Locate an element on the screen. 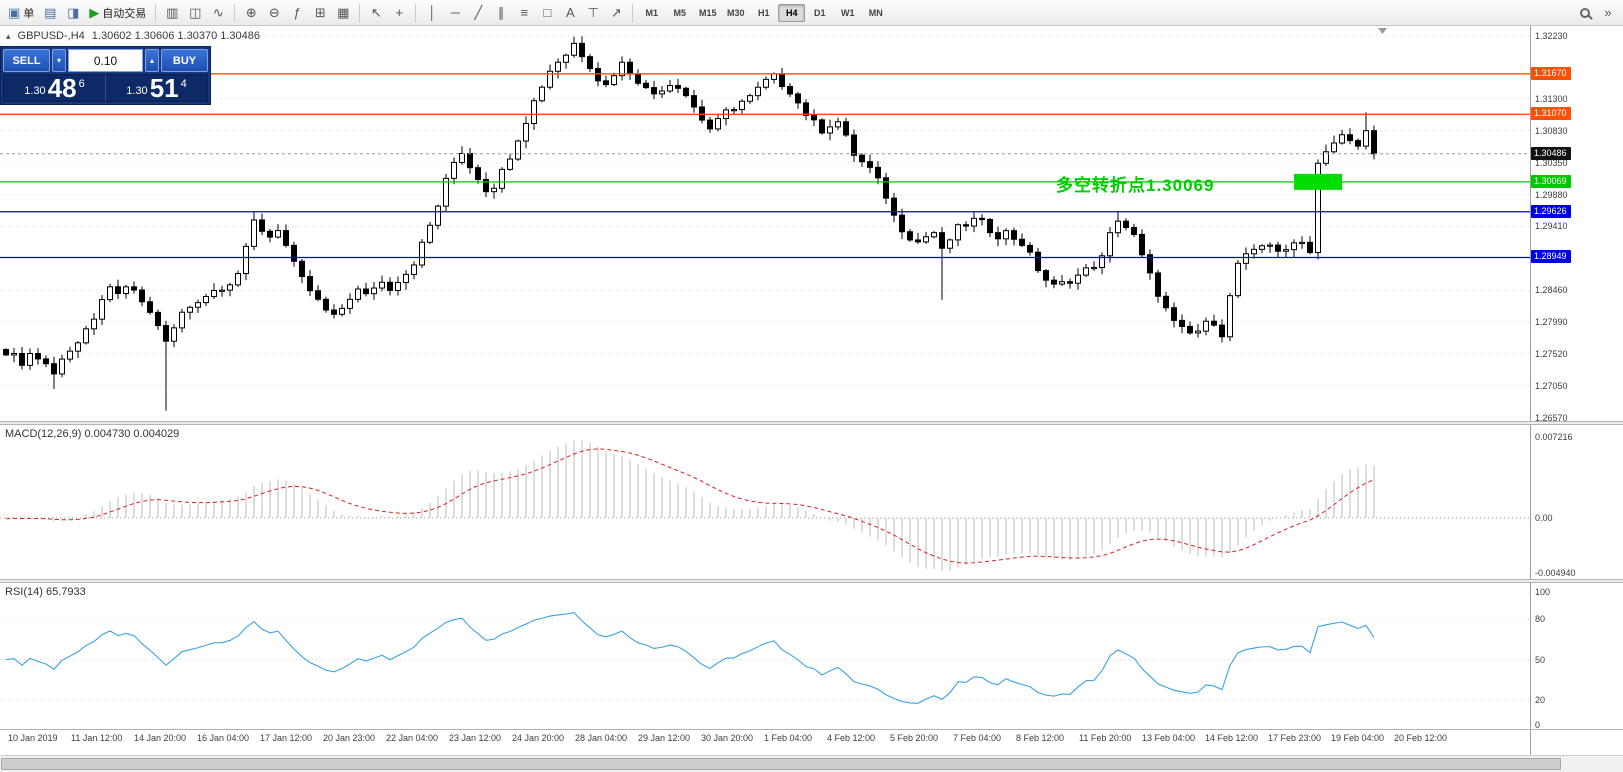 Image resolution: width=1623 pixels, height=772 pixels. quick-nav-icon: » is located at coordinates (1608, 12).